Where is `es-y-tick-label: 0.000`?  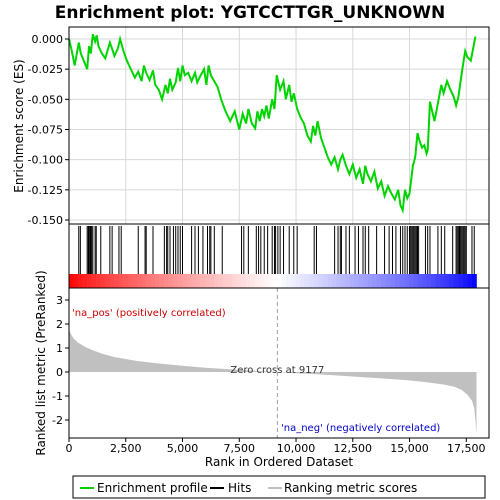 es-y-tick-label: 0.000 is located at coordinates (48, 39).